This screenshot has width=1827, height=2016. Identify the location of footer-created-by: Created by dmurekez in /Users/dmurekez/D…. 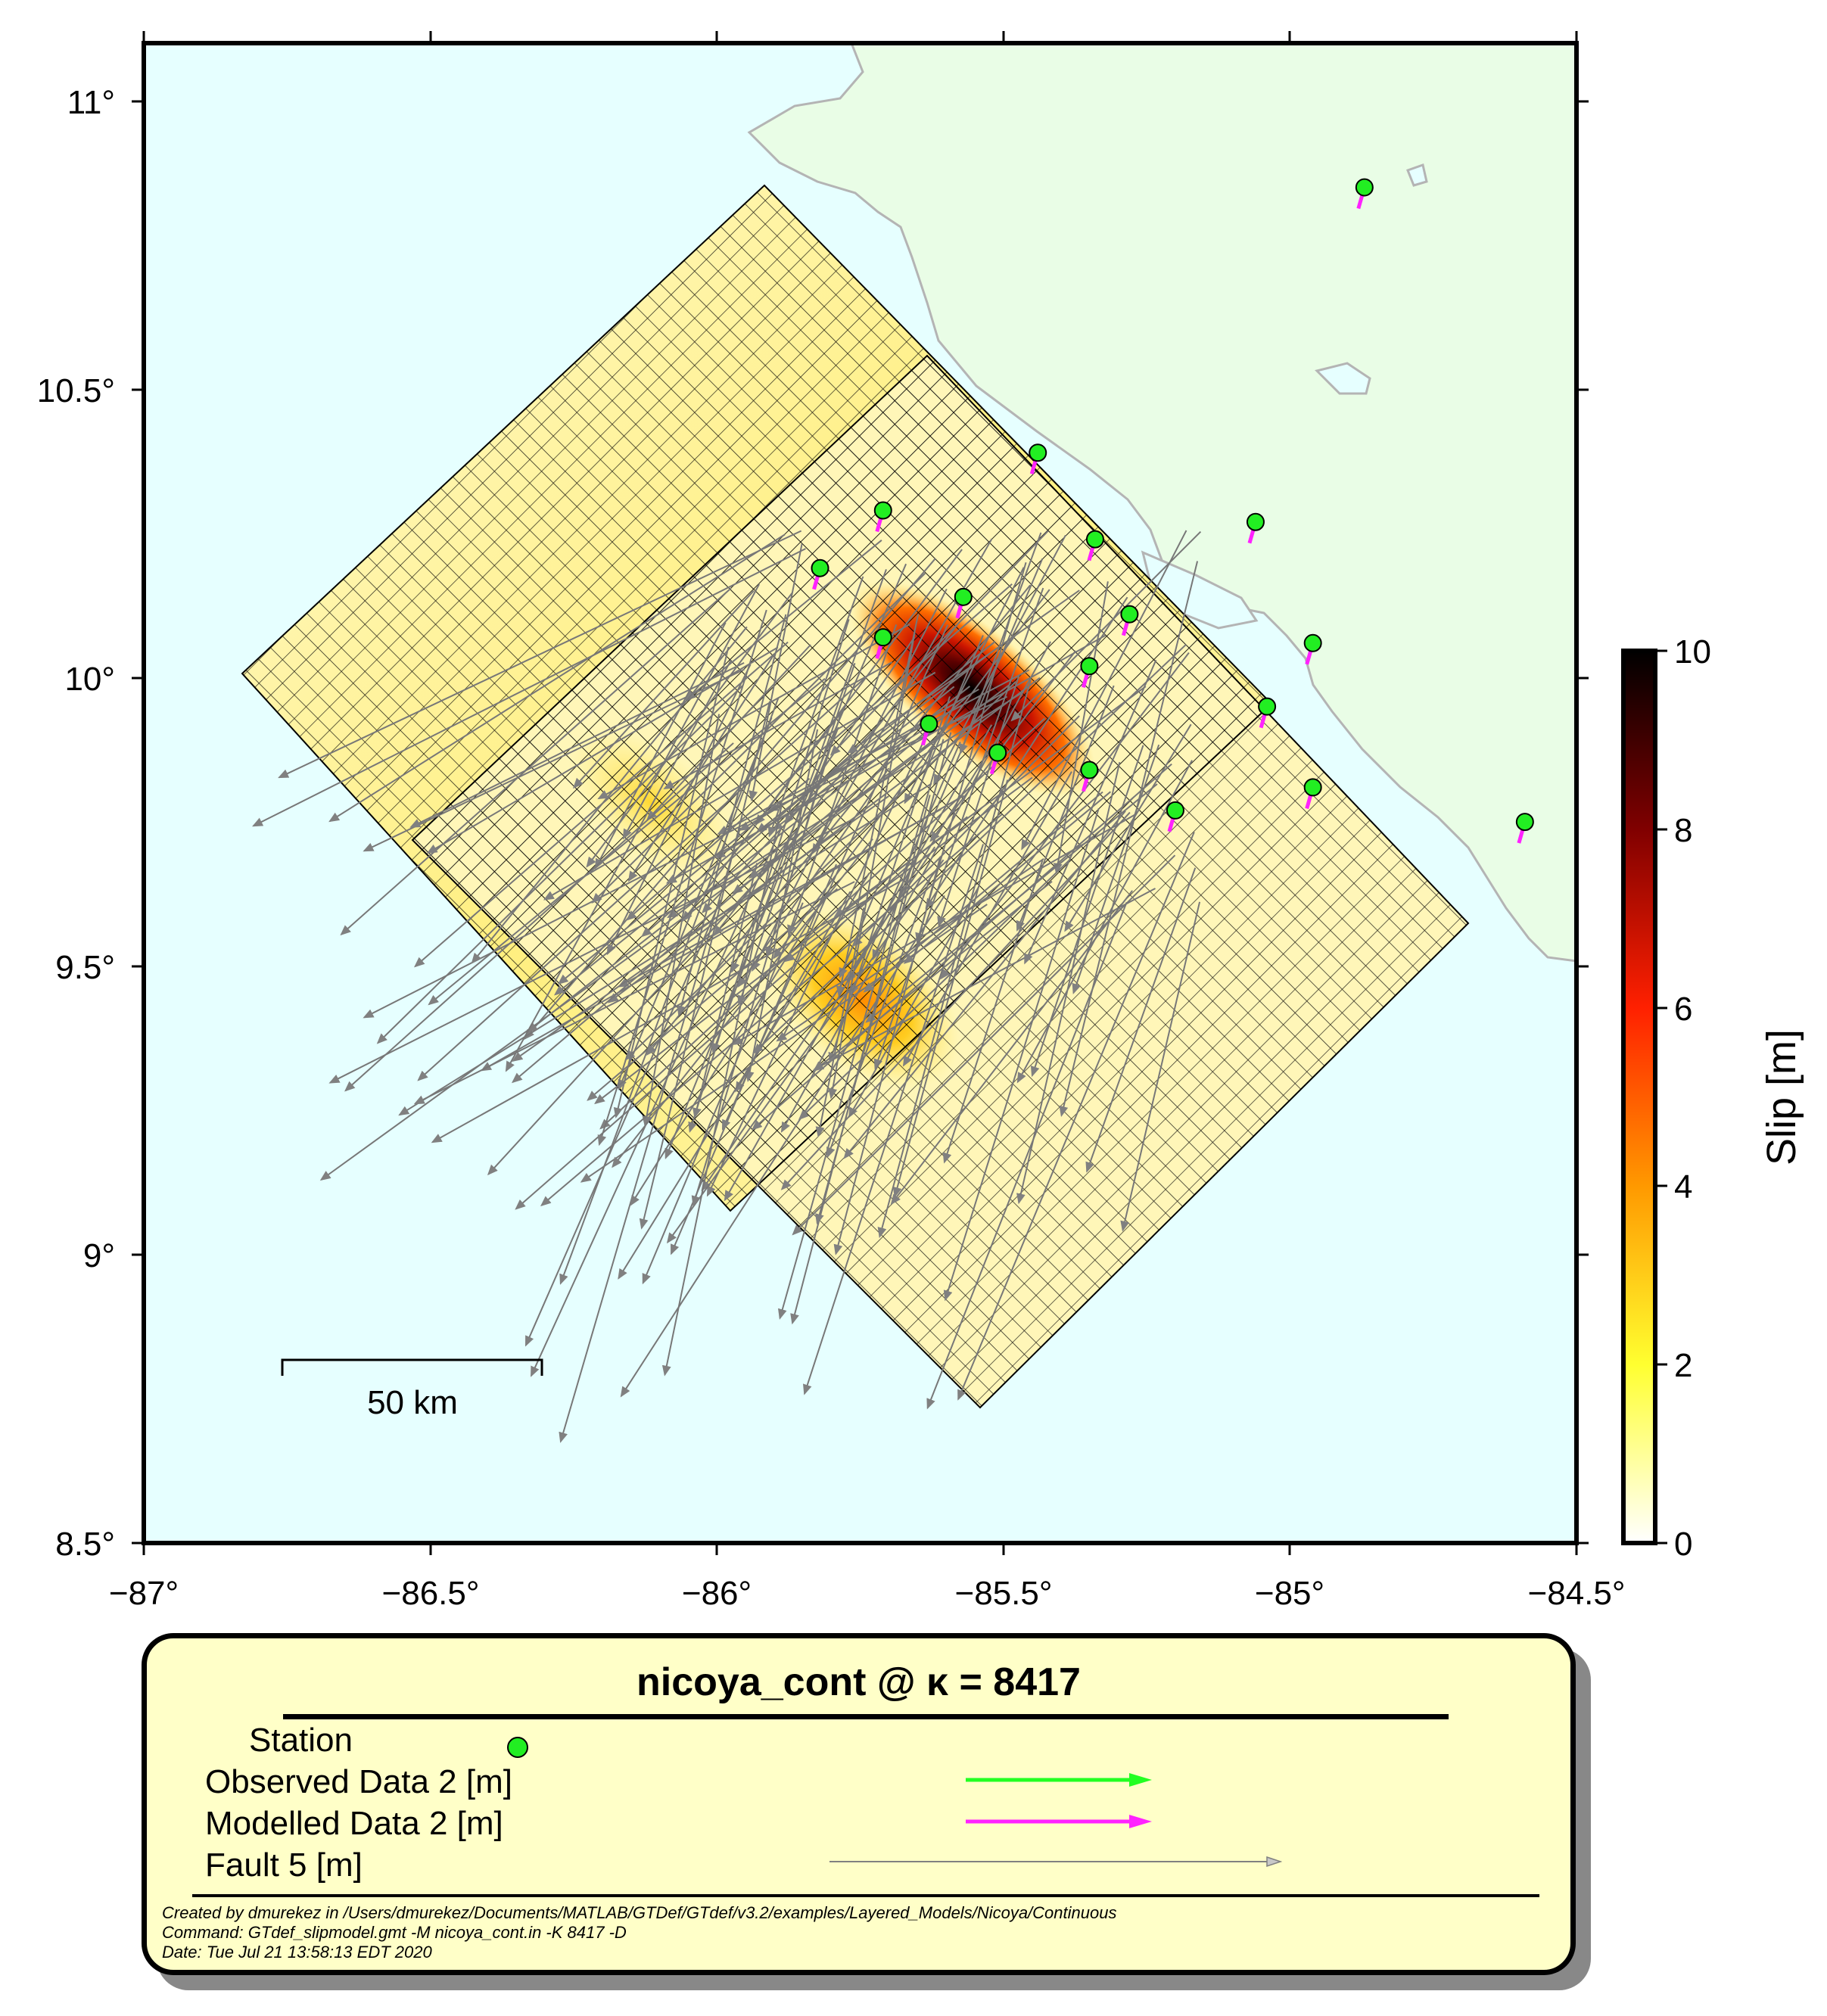
(639, 1913).